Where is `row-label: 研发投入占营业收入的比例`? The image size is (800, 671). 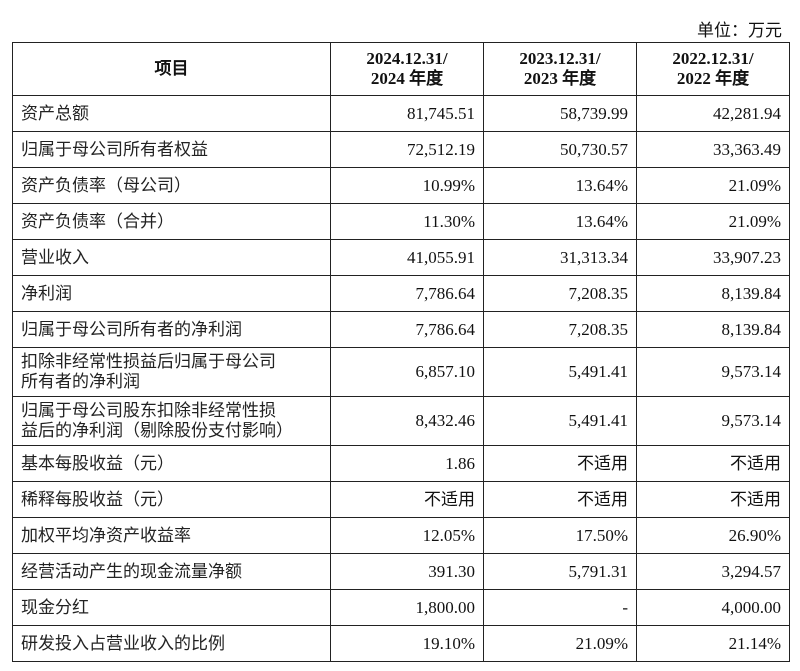
row-label: 研发投入占营业收入的比例 is located at coordinates (171, 643).